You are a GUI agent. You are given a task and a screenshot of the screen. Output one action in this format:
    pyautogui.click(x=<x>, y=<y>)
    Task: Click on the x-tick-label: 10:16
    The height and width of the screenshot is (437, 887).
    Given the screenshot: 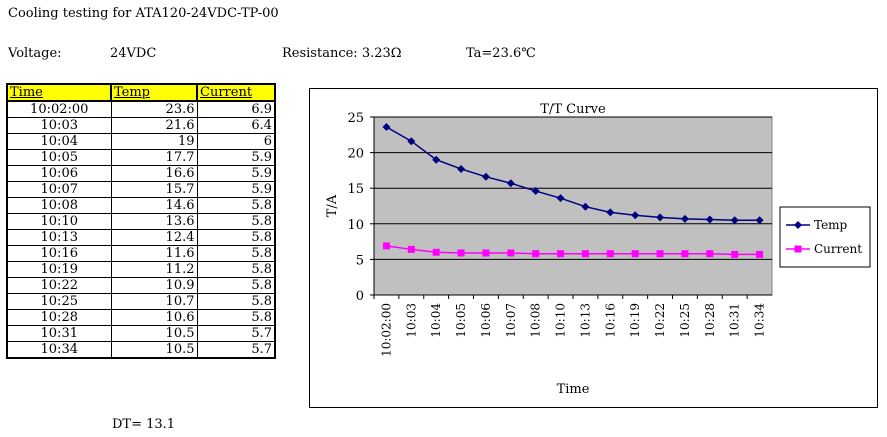 What is the action you would take?
    pyautogui.click(x=610, y=320)
    